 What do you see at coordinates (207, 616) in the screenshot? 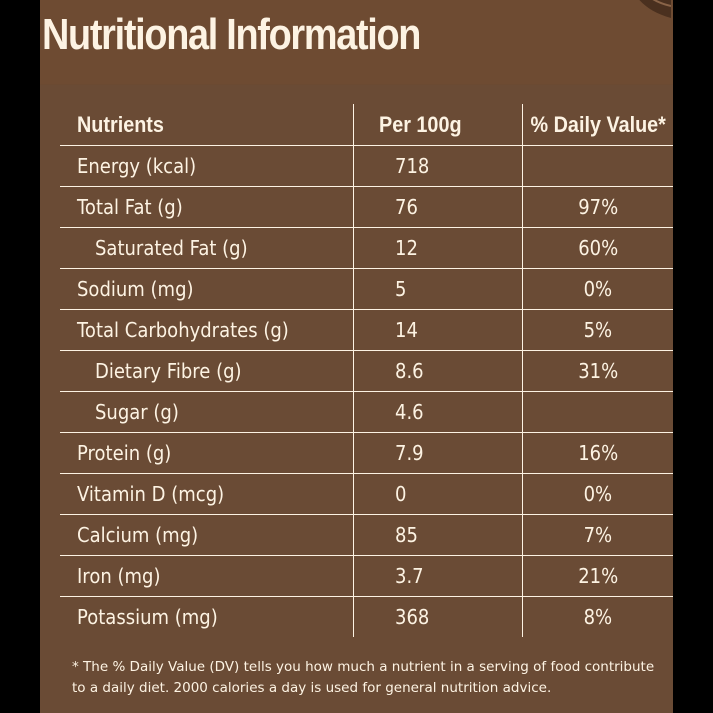
I see `nutrient-name: Potassium (mg)` at bounding box center [207, 616].